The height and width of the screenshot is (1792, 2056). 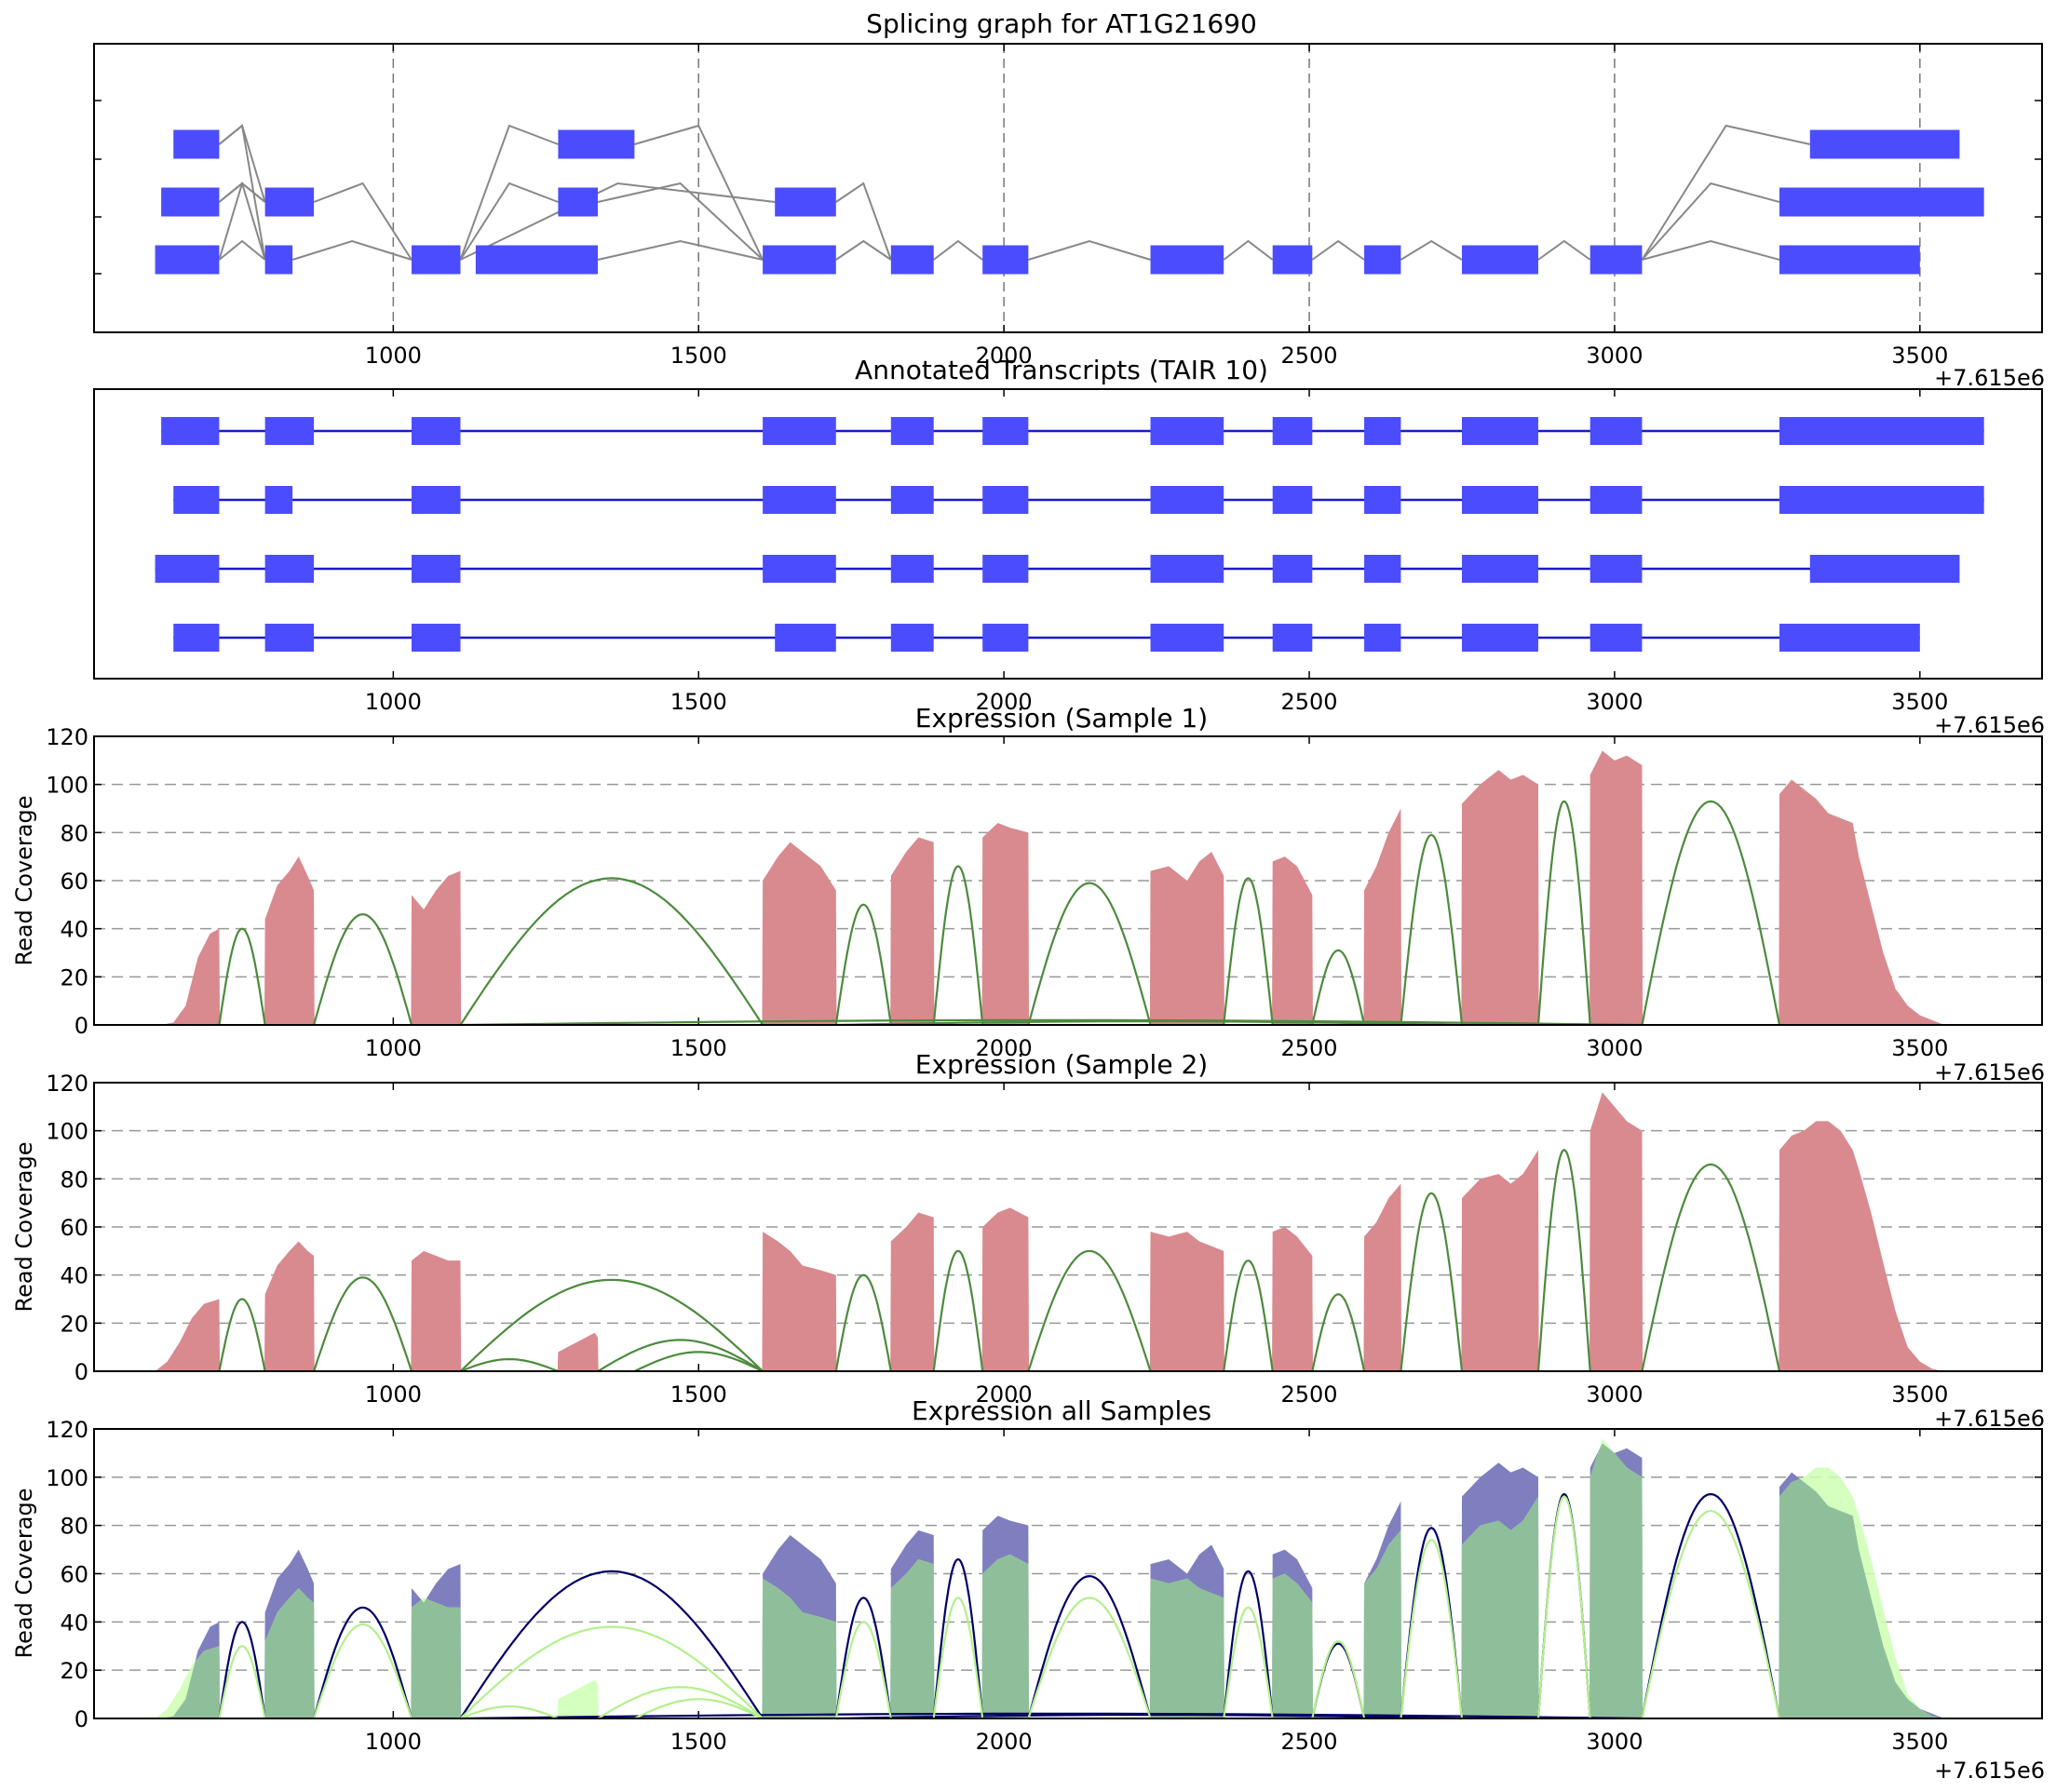 I want to click on x-tick-label: 2000, so click(x=1004, y=356).